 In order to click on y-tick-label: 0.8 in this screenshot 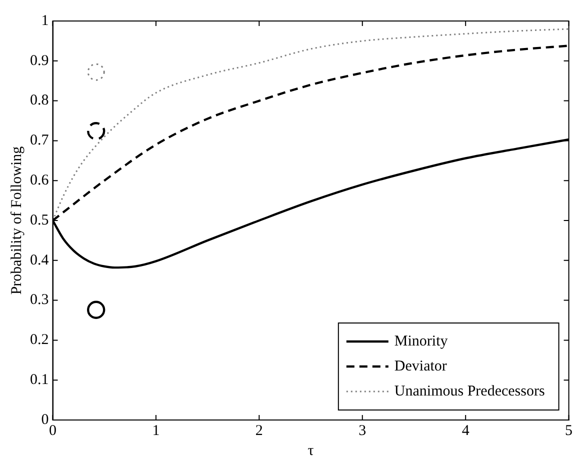, I will do `click(39, 100)`.